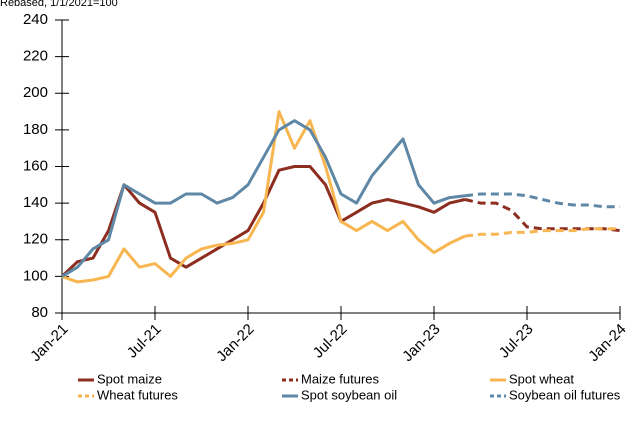 The image size is (635, 423). Describe the element at coordinates (35, 275) in the screenshot. I see `y-tick-label: 100` at that location.